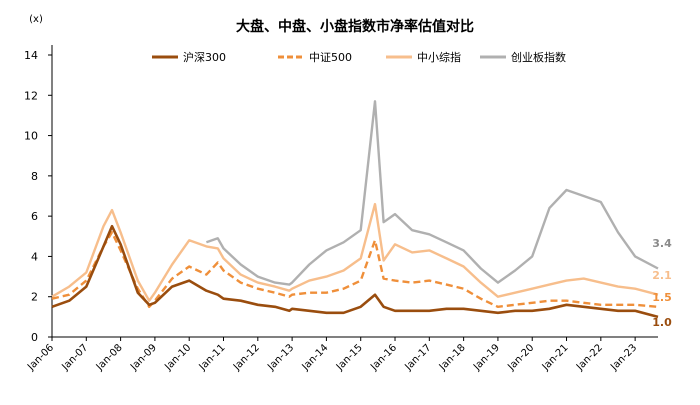  What do you see at coordinates (31, 95) in the screenshot?
I see `y-tick-label: 12` at bounding box center [31, 95].